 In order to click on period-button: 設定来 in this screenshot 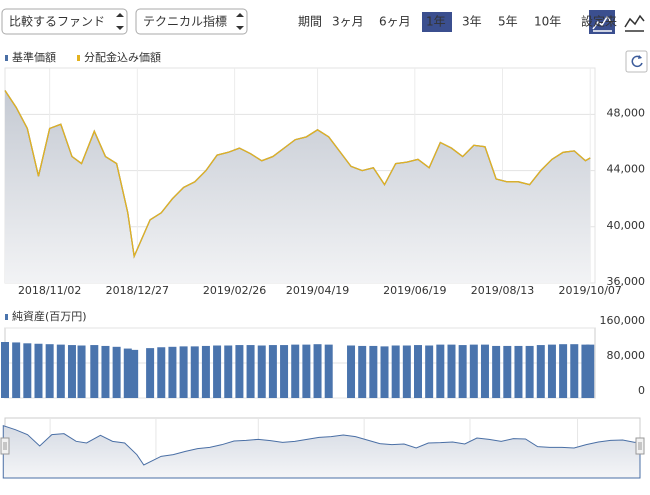, I will do `click(599, 21)`.